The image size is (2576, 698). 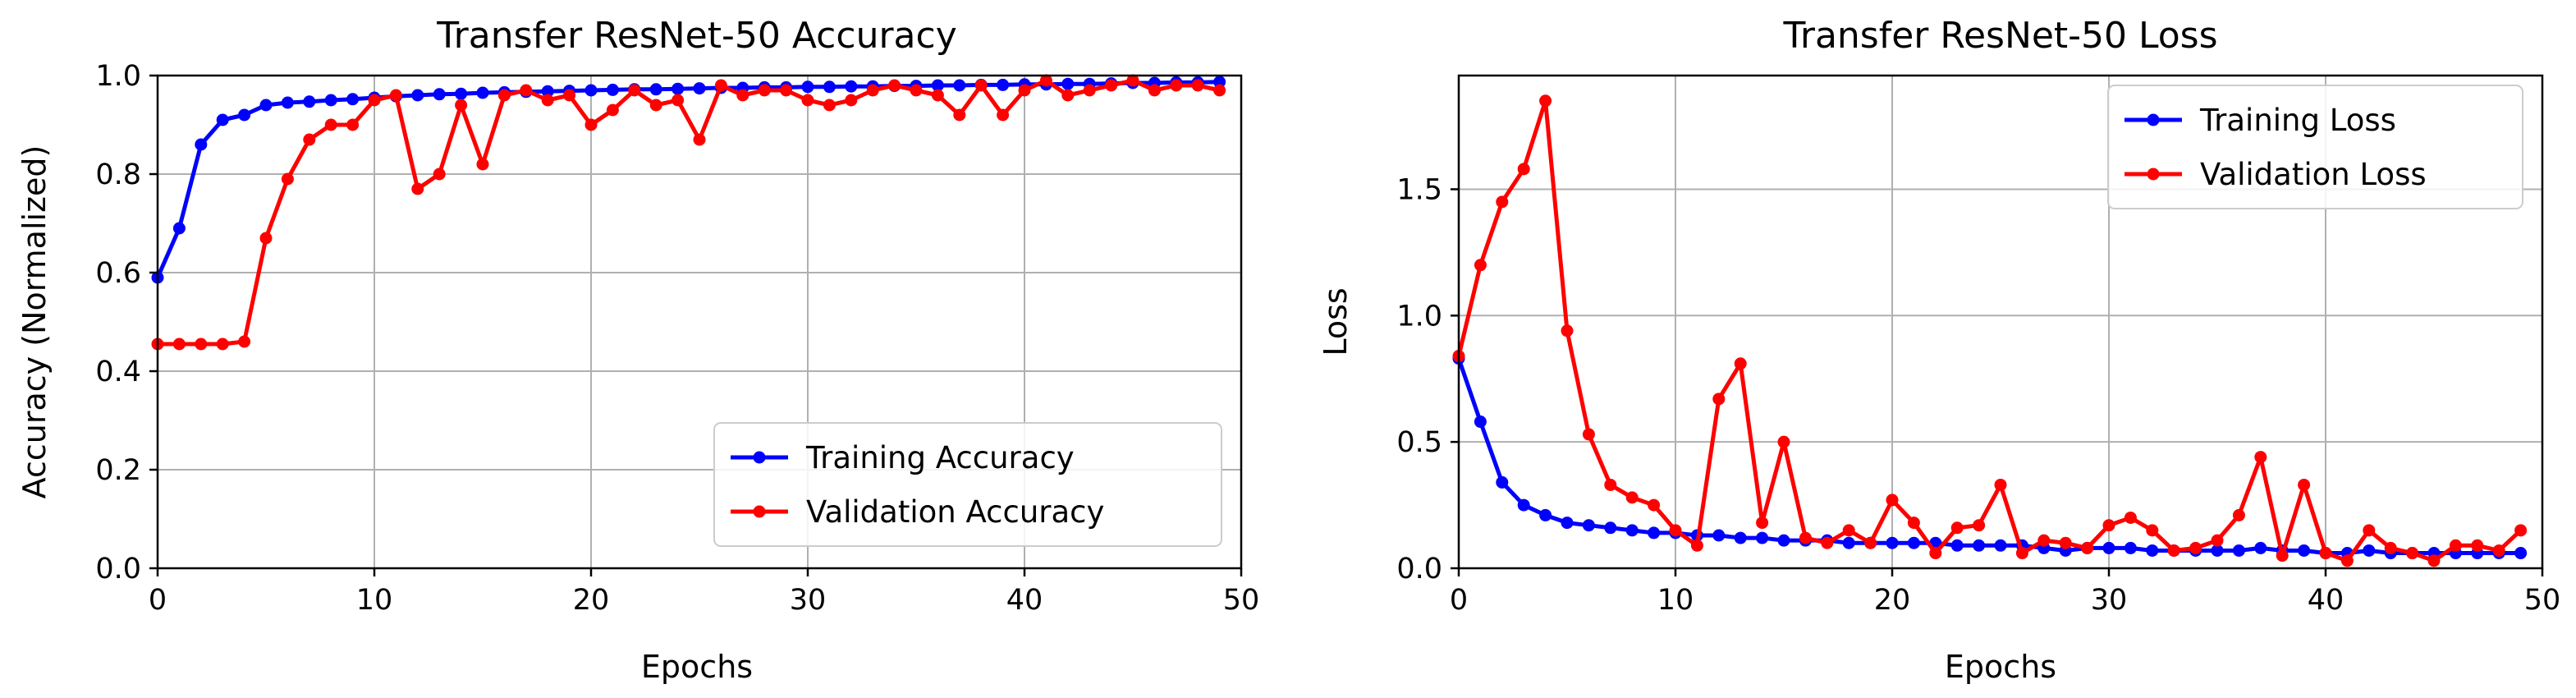 What do you see at coordinates (2110, 600) in the screenshot?
I see `loss-x-tick-label: 30` at bounding box center [2110, 600].